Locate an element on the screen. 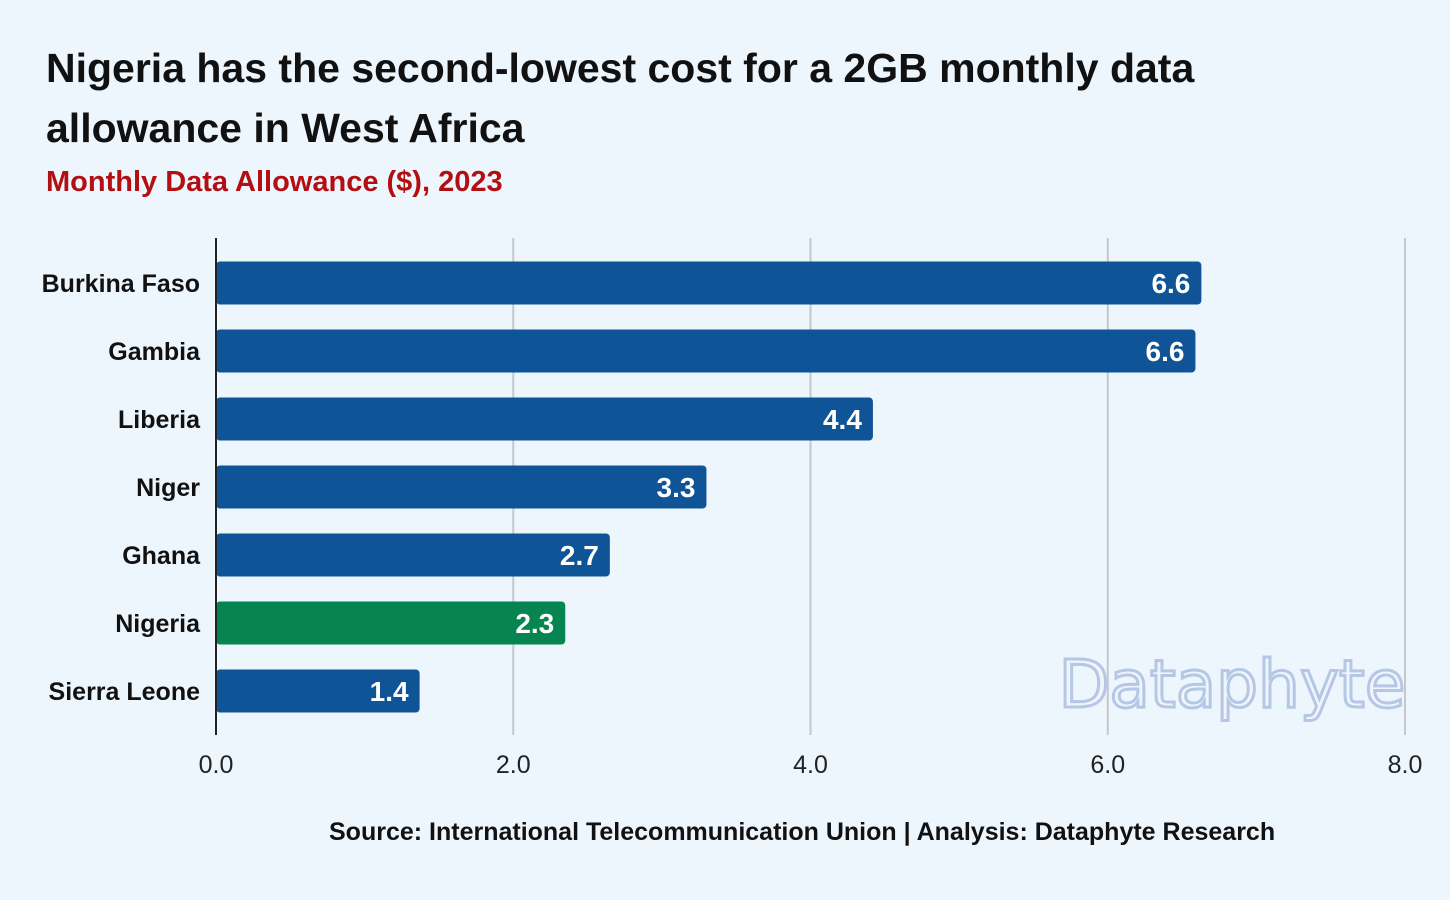 The height and width of the screenshot is (900, 1450). dataphyte-watermark: Dataphyte is located at coordinates (1232, 685).